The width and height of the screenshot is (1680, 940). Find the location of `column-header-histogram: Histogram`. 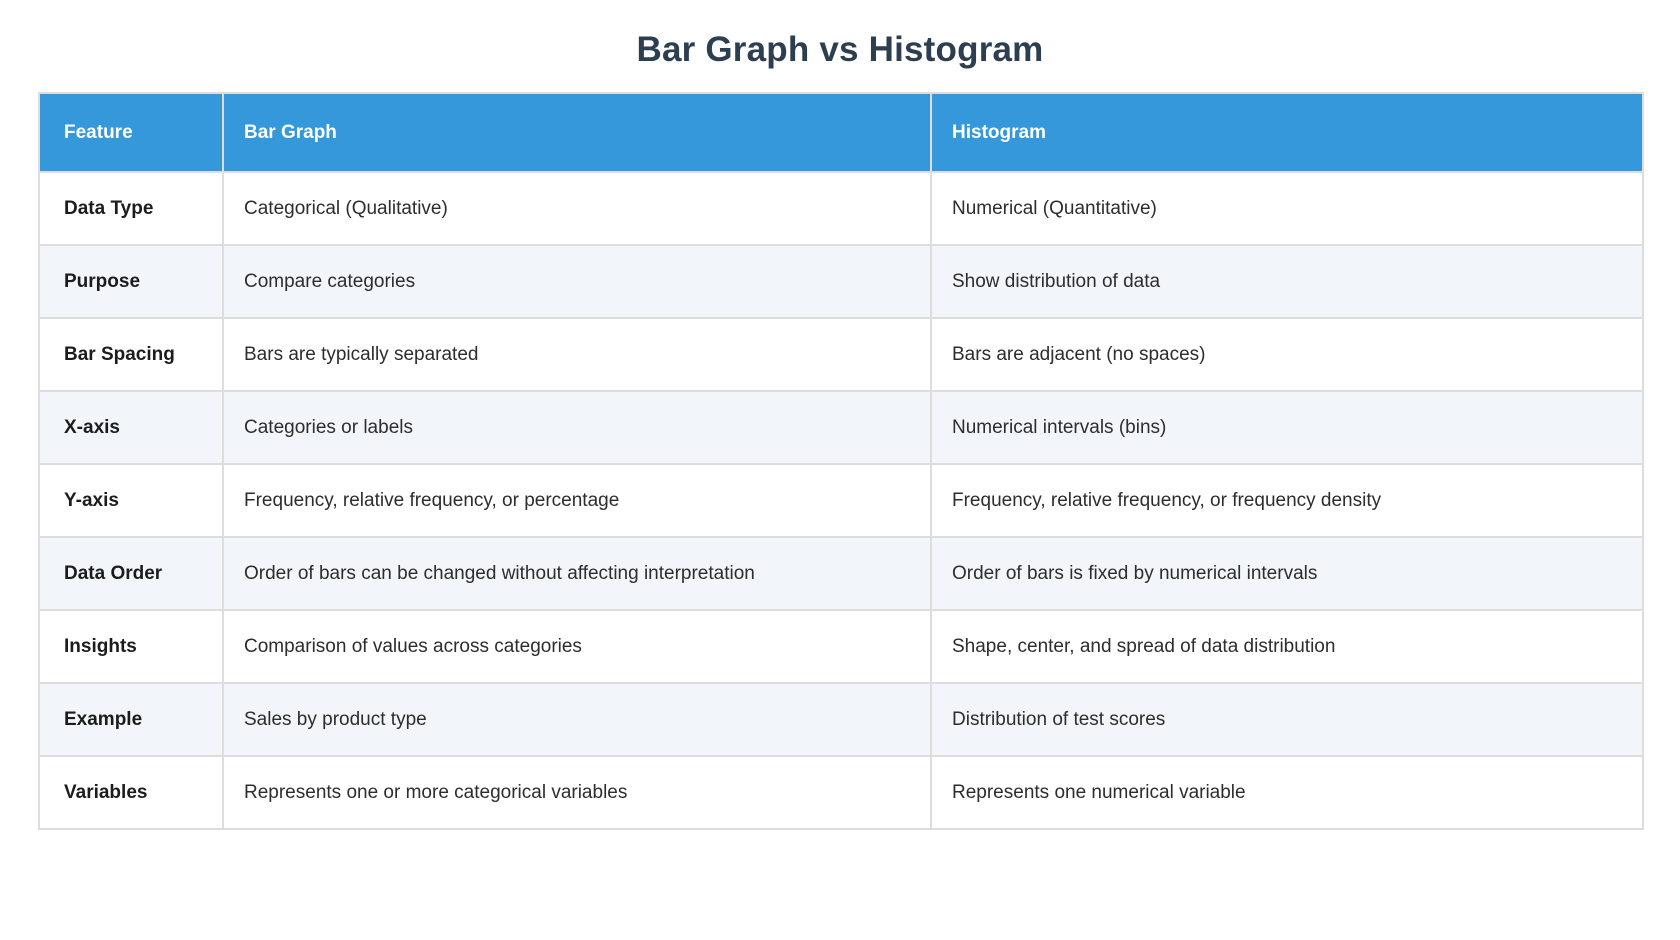

column-header-histogram: Histogram is located at coordinates (1287, 132).